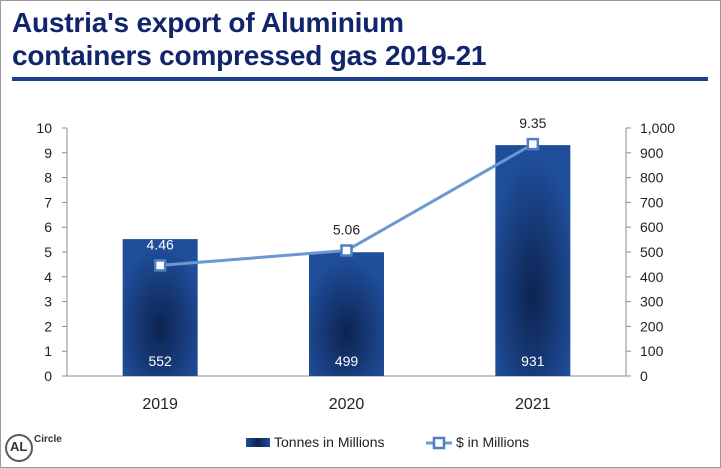 The width and height of the screenshot is (721, 468). Describe the element at coordinates (48, 252) in the screenshot. I see `y-left-tick-label: 5` at that location.